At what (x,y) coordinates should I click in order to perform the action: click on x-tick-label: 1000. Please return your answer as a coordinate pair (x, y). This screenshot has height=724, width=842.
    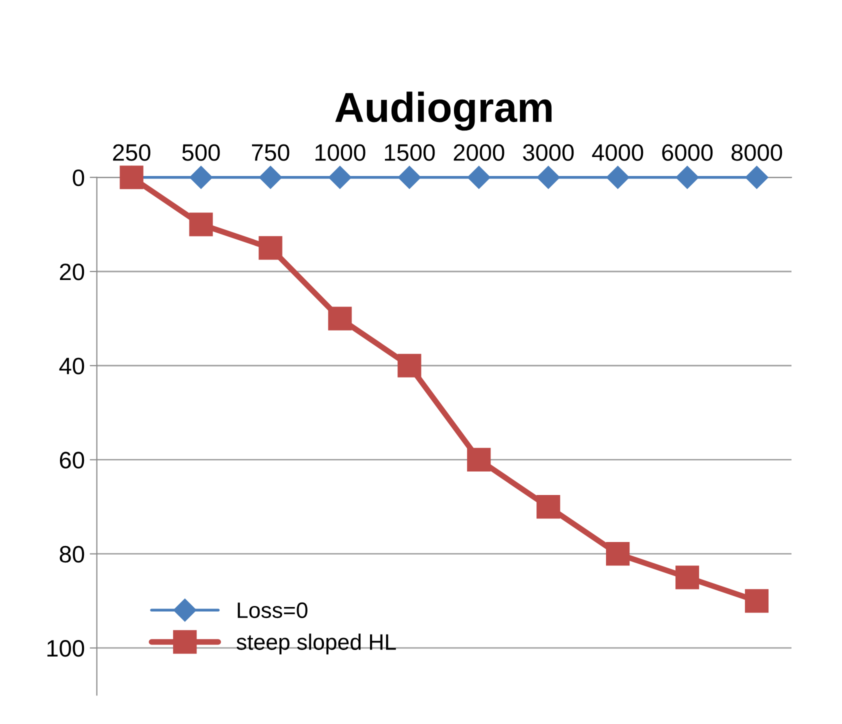
    Looking at the image, I should click on (341, 152).